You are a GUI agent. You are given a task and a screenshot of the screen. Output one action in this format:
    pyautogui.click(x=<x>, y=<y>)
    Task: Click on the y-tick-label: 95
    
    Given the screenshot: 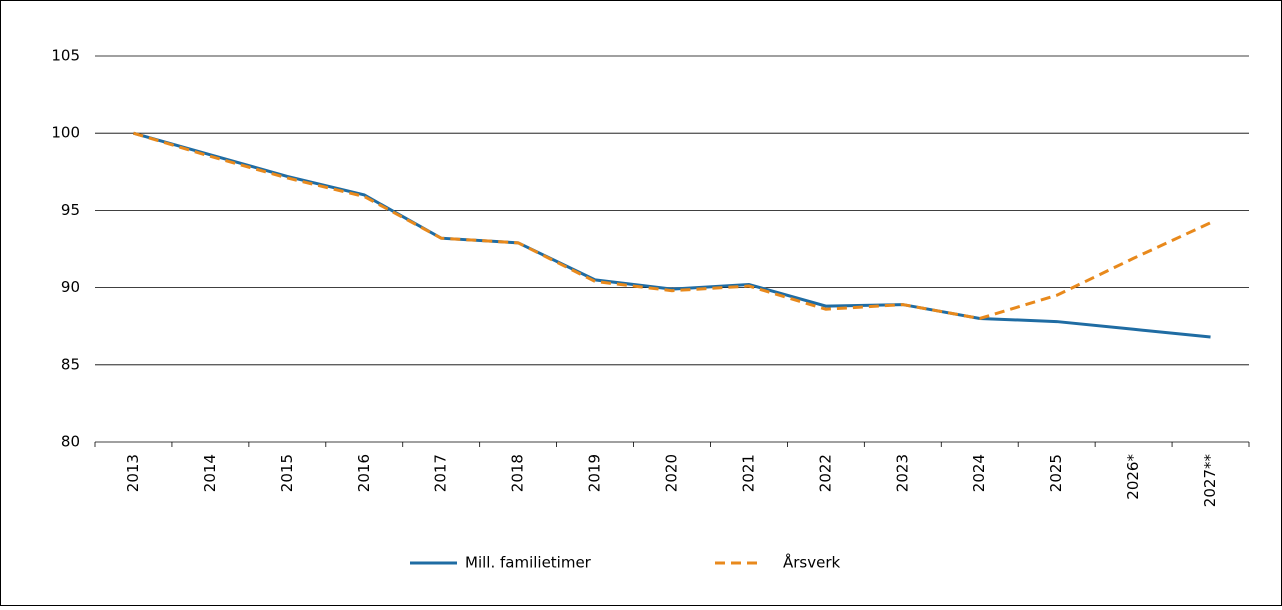 What is the action you would take?
    pyautogui.click(x=70, y=210)
    